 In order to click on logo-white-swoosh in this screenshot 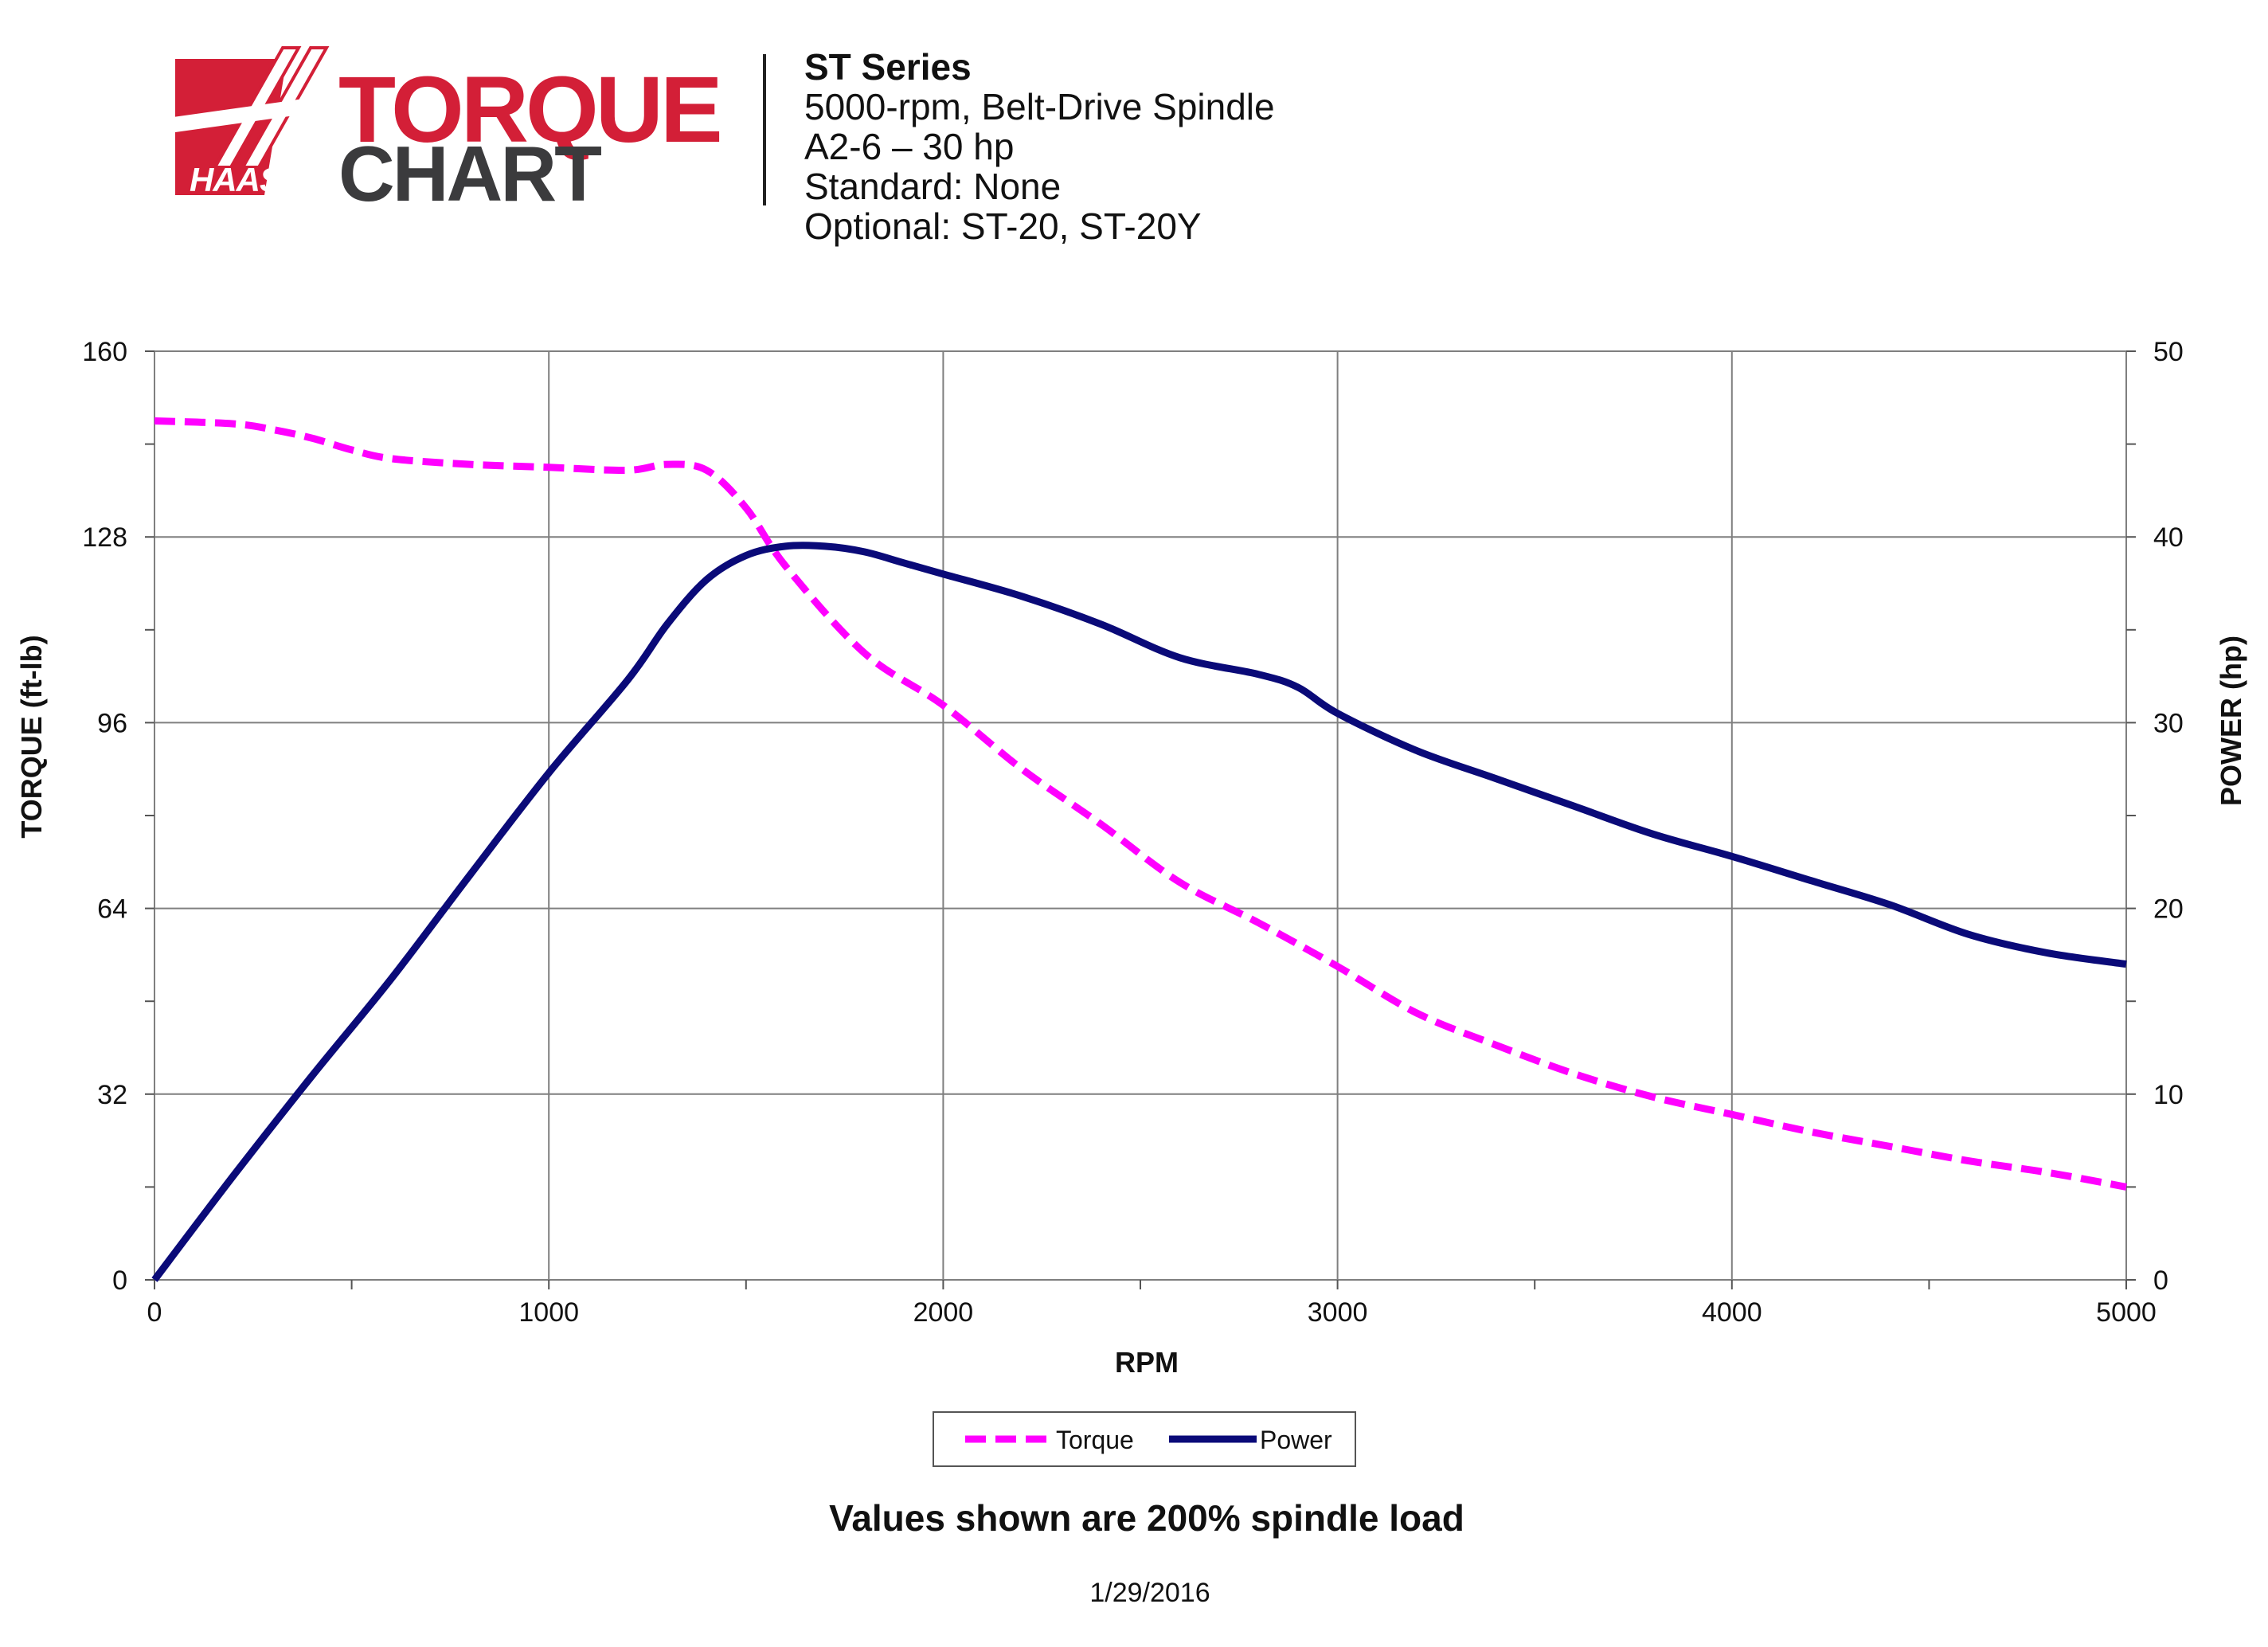, I will do `click(245, 115)`.